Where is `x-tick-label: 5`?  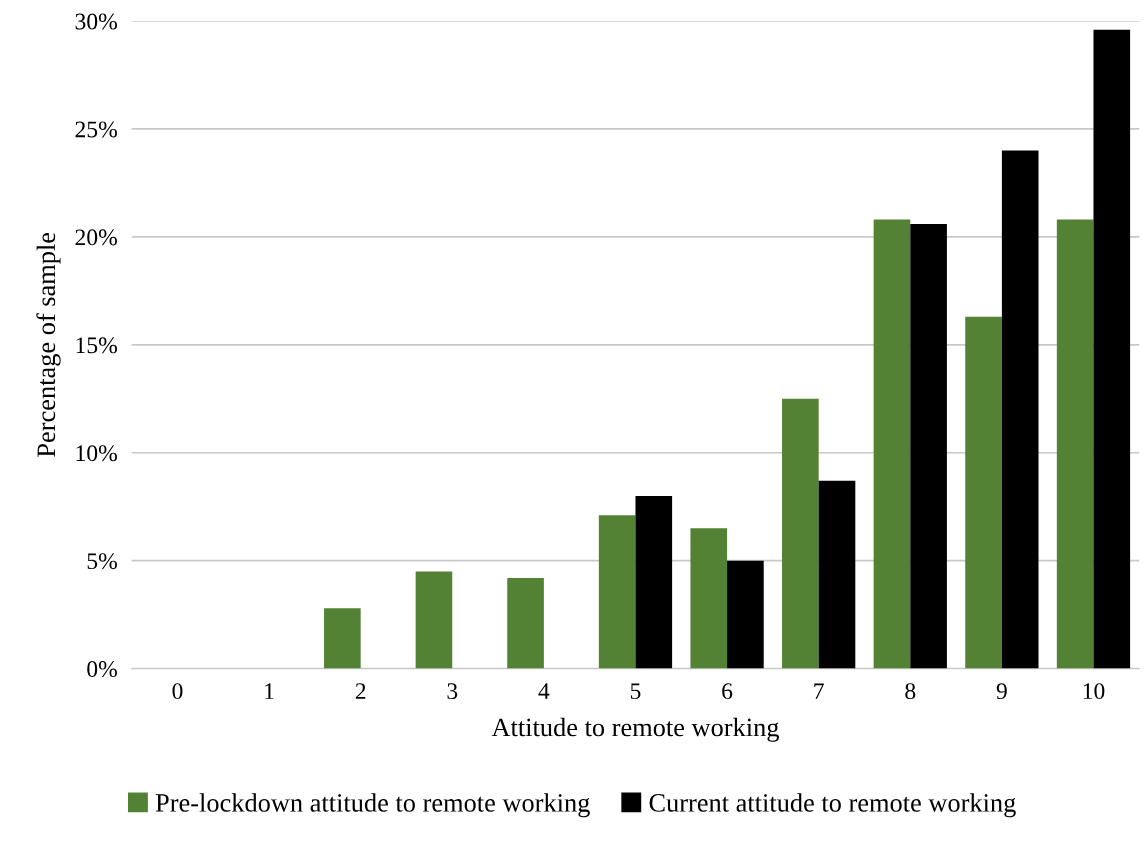
x-tick-label: 5 is located at coordinates (635, 691).